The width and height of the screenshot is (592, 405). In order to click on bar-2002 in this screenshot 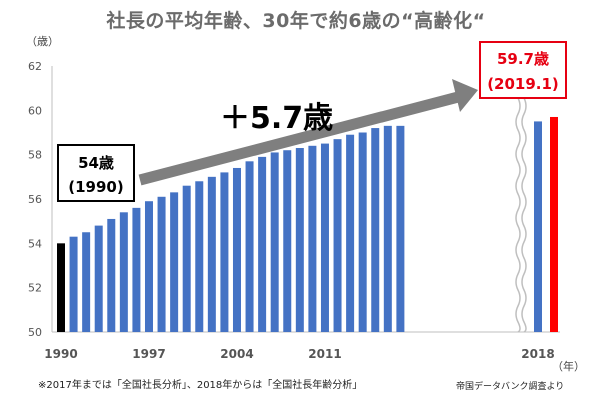, I will do `click(211, 254)`.